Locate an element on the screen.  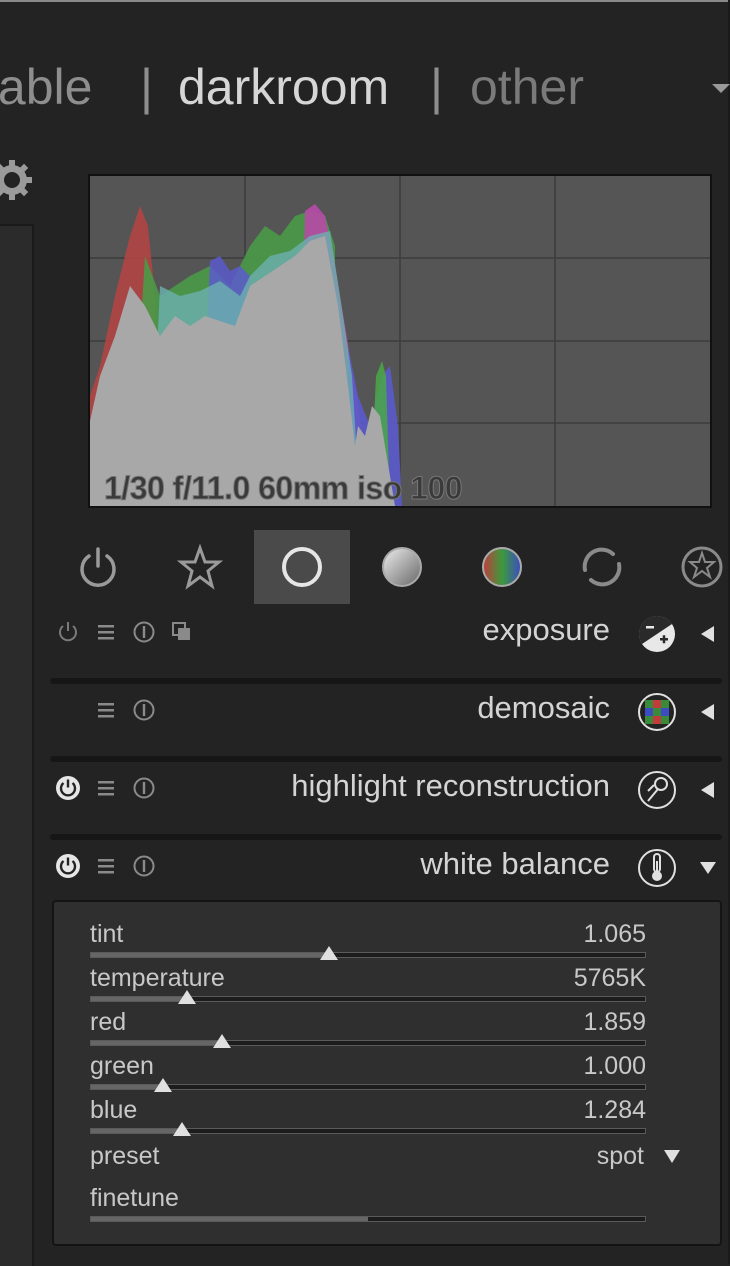
group-active-modules is located at coordinates (98, 567).